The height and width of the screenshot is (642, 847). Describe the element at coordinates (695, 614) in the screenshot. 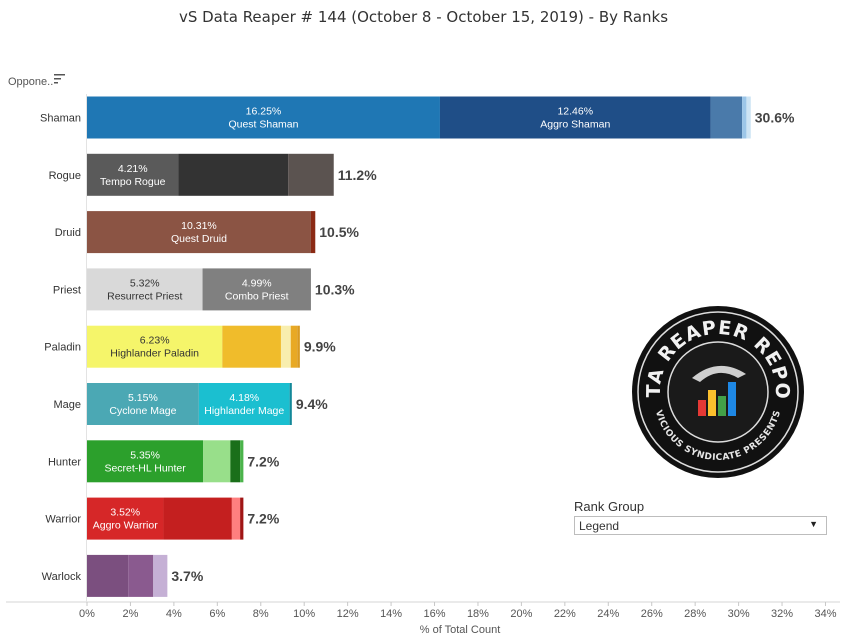

I see `x-tick-label: 28%` at that location.